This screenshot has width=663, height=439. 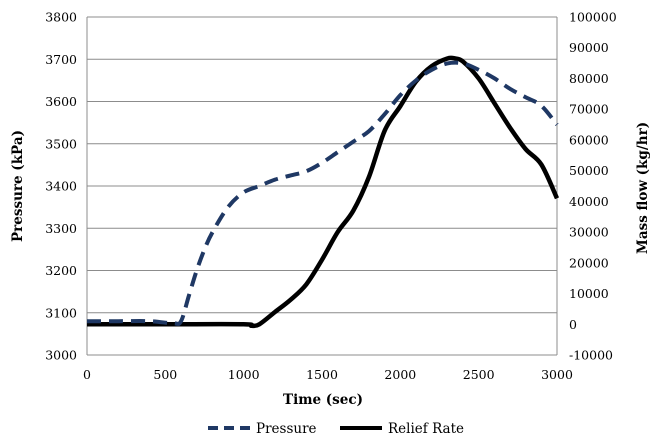 I want to click on x-tick-label-6: 3000, so click(x=557, y=374).